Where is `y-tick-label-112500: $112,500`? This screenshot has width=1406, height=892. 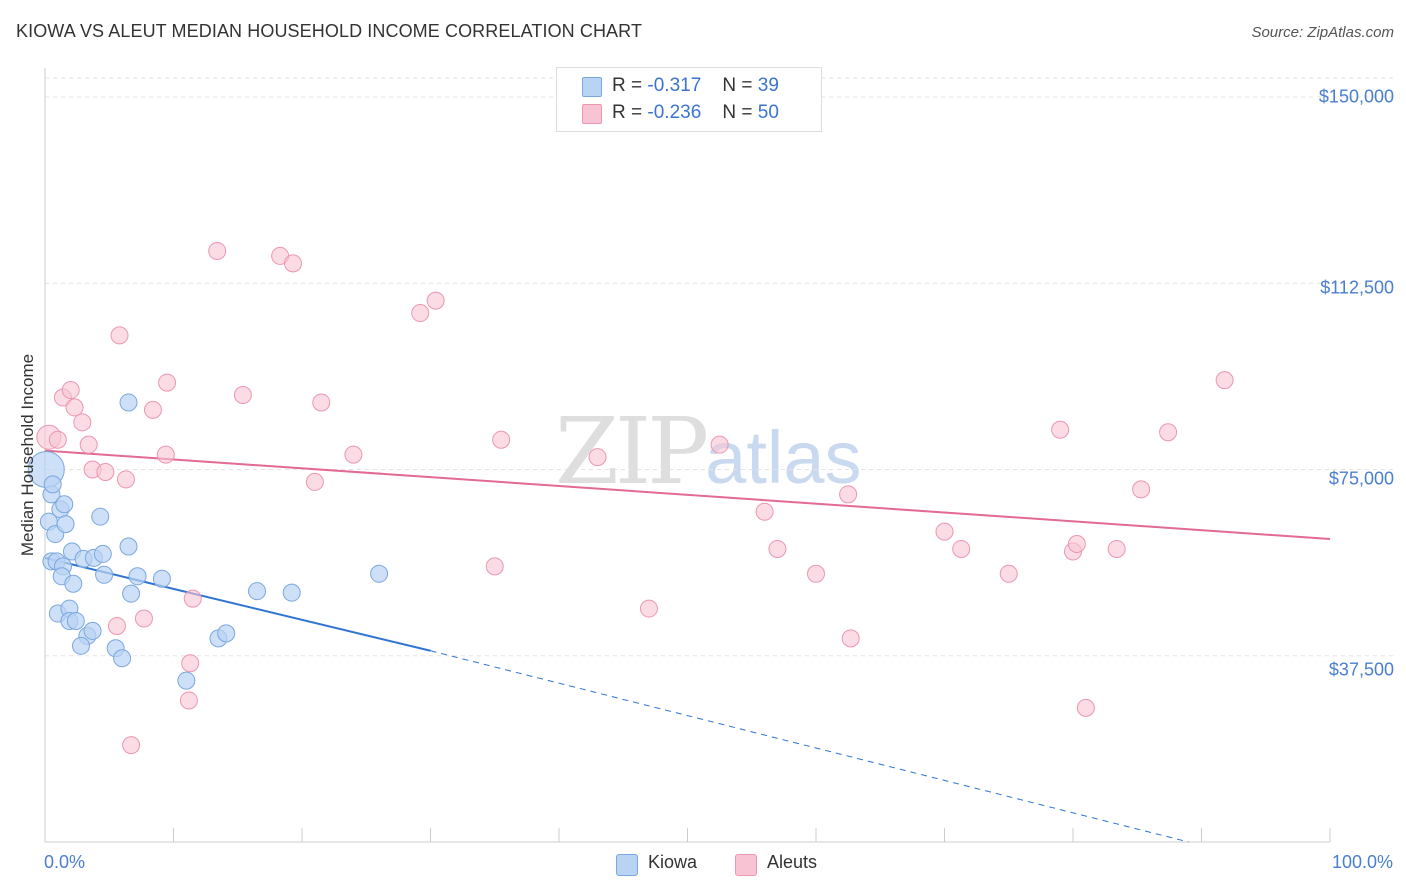 y-tick-label-112500: $112,500 is located at coordinates (1357, 287).